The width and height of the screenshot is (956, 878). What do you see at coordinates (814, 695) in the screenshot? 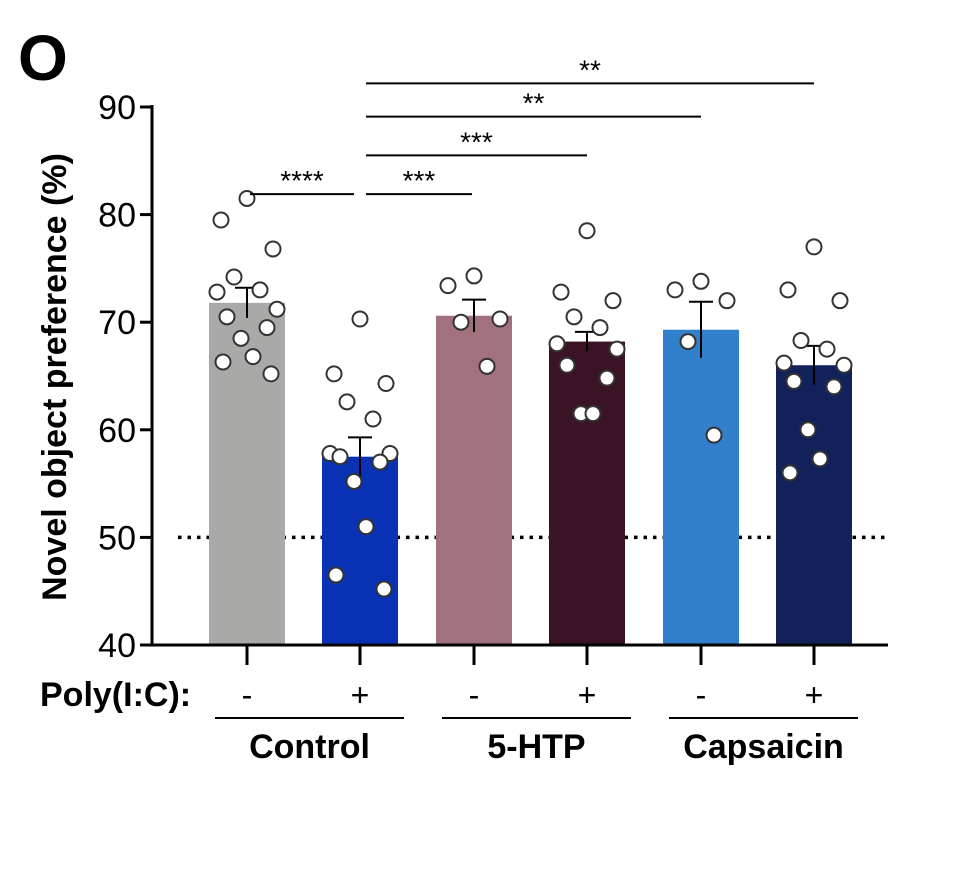
I see `poly-ic-sign-6: +` at bounding box center [814, 695].